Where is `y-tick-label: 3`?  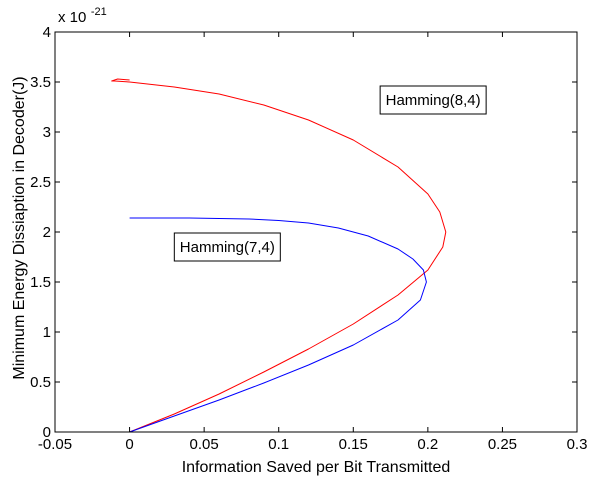 y-tick-label: 3 is located at coordinates (47, 132).